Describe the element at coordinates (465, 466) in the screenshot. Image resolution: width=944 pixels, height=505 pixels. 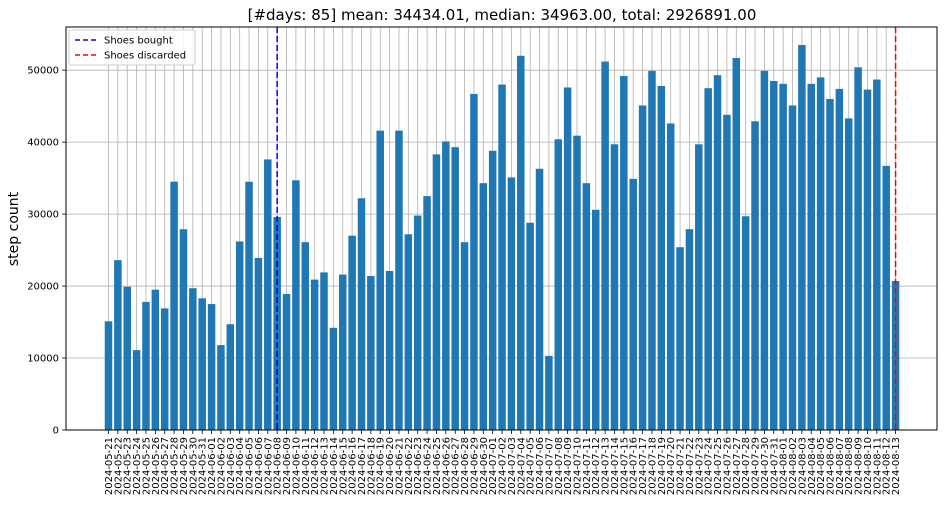
I see `x-tick-label: 2024-06-28` at that location.